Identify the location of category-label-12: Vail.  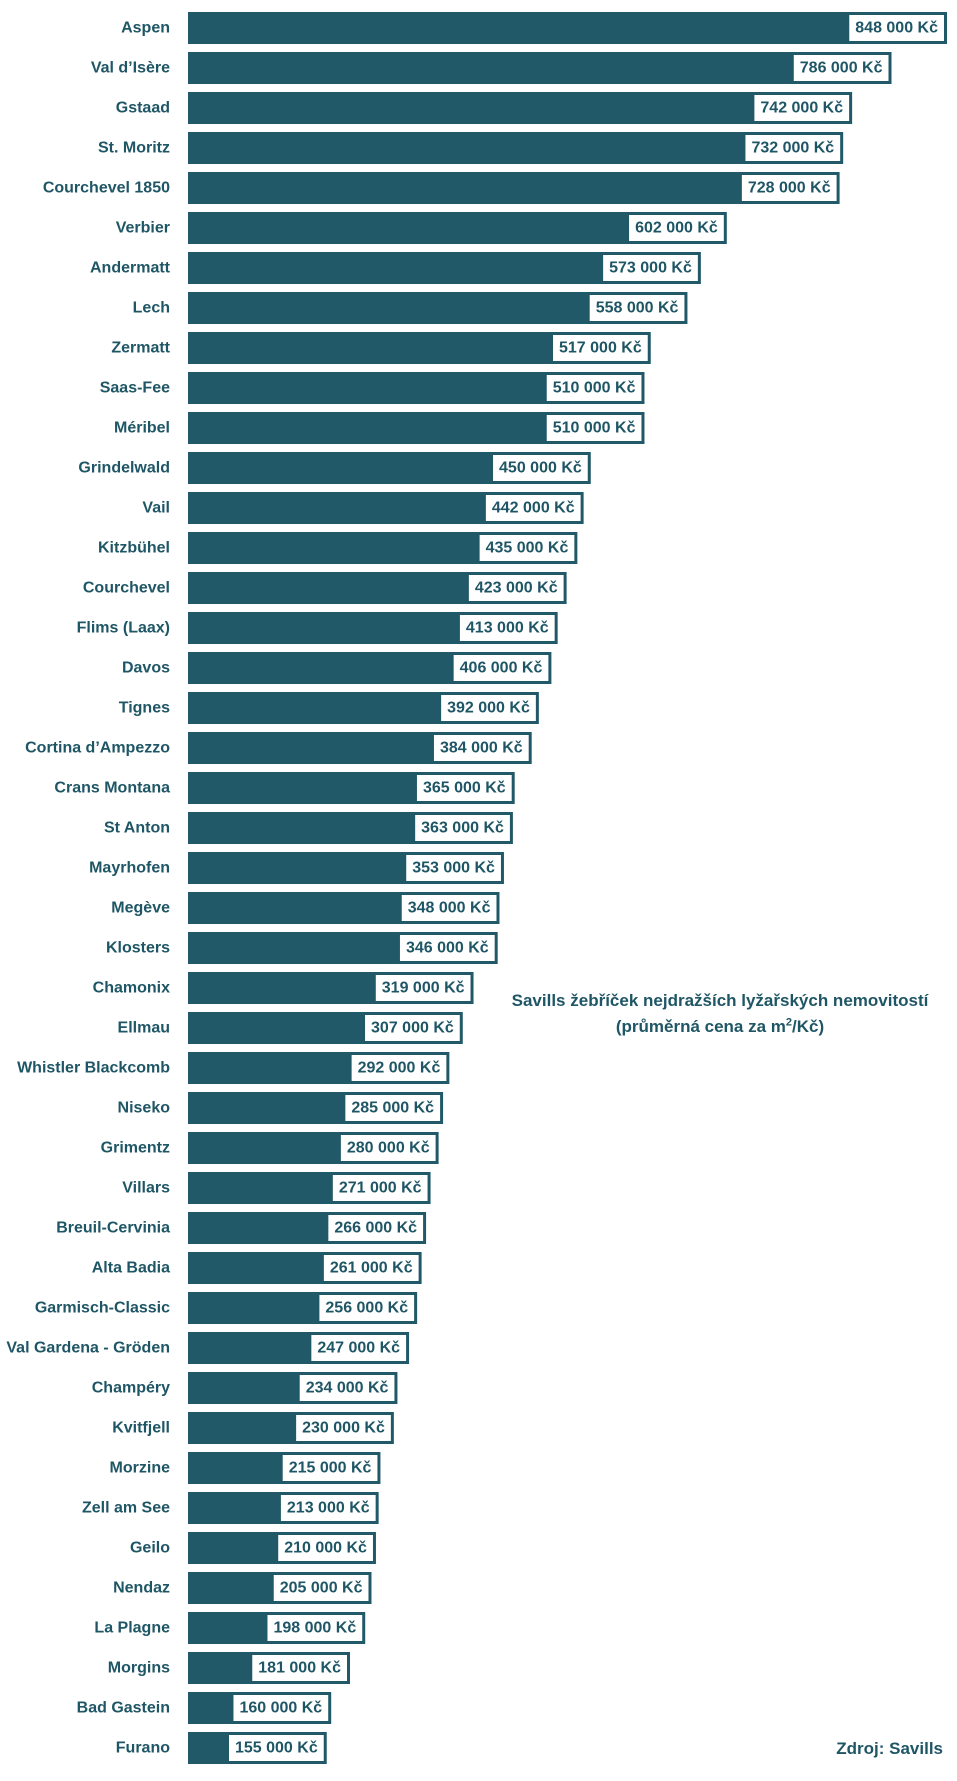
(156, 508).